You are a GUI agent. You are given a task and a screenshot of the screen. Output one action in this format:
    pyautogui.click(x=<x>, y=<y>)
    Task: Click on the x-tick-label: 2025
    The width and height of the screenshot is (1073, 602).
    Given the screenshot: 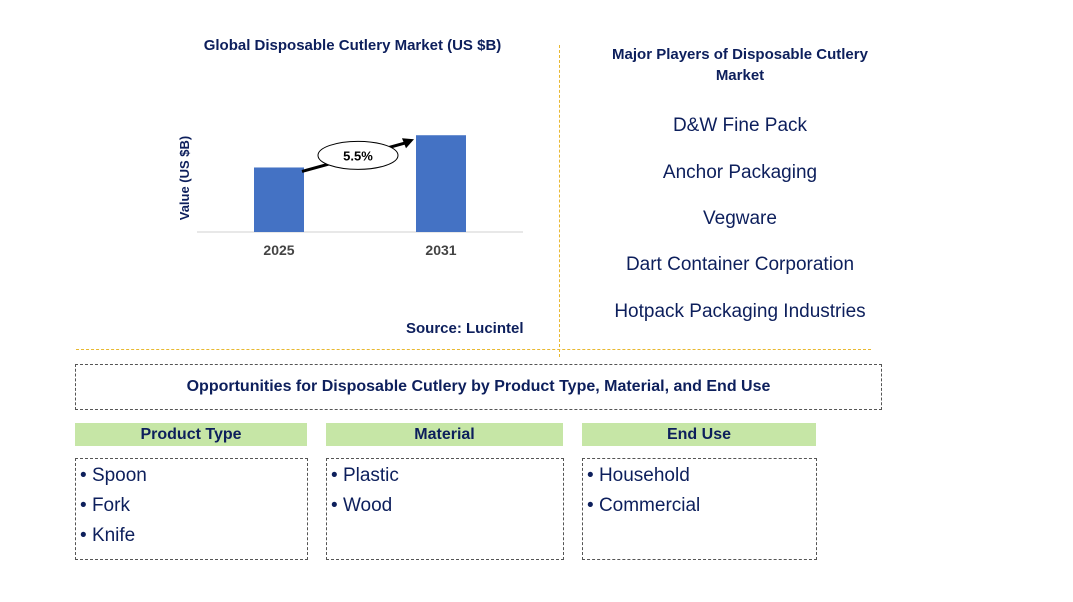 What is the action you would take?
    pyautogui.click(x=278, y=250)
    